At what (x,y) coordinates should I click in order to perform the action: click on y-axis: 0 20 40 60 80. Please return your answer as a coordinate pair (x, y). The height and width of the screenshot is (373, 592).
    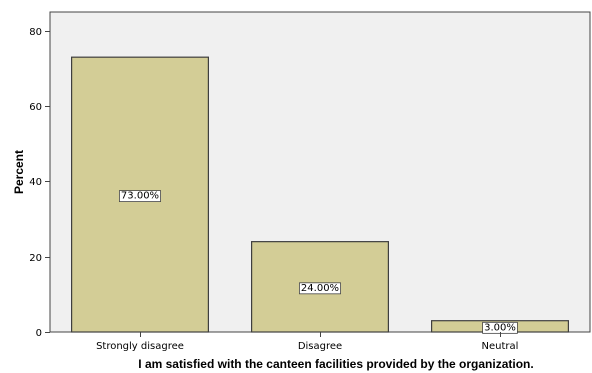
    Looking at the image, I should click on (39, 183).